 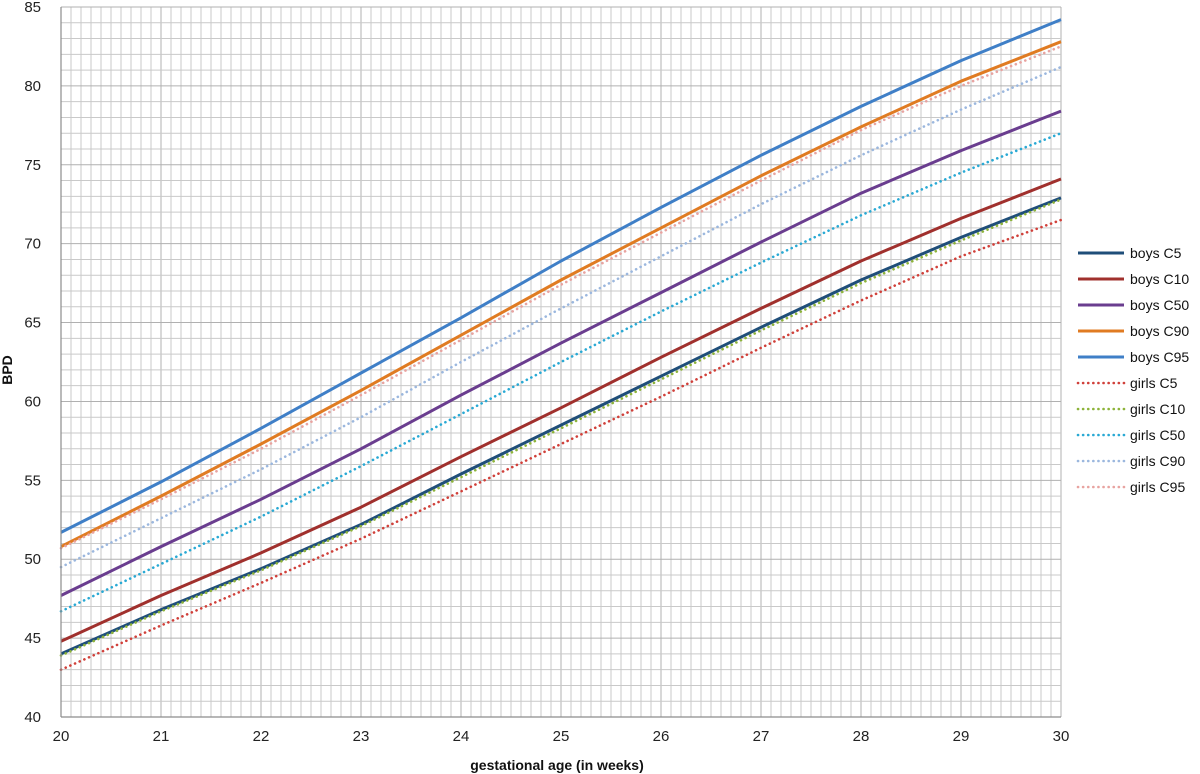 I want to click on legend-label: boys C50, so click(x=1159, y=305).